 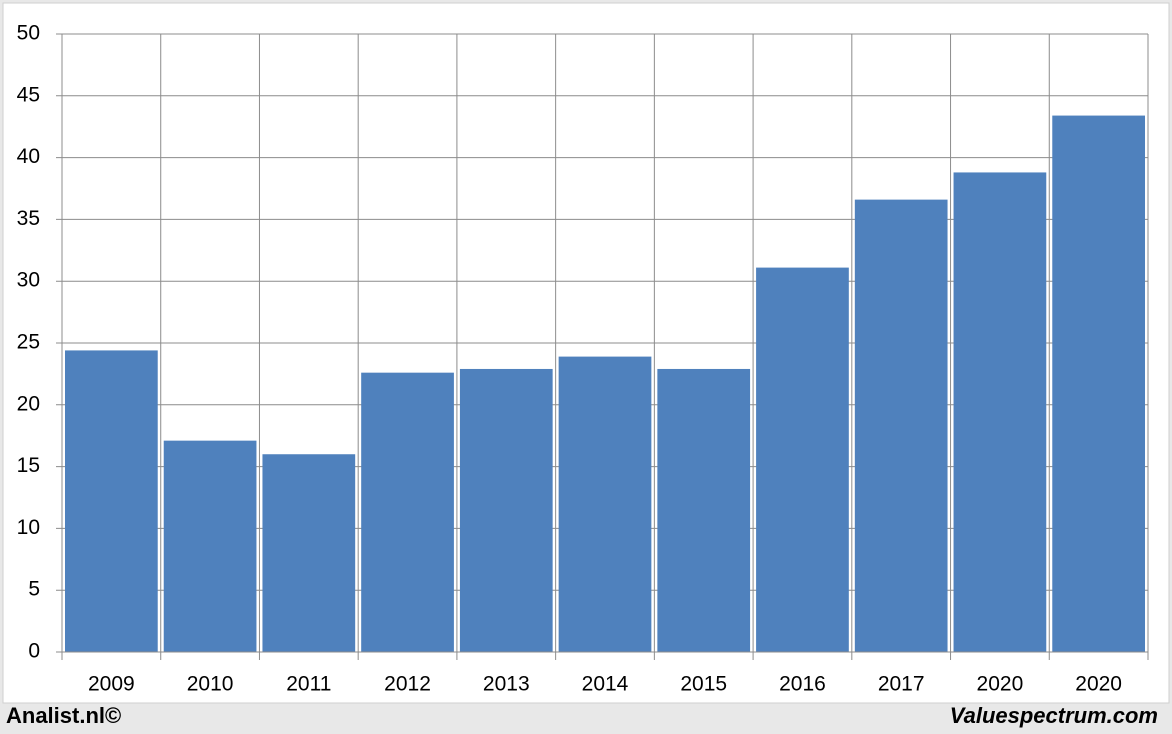 I want to click on y-tick-label: 30, so click(x=28, y=280).